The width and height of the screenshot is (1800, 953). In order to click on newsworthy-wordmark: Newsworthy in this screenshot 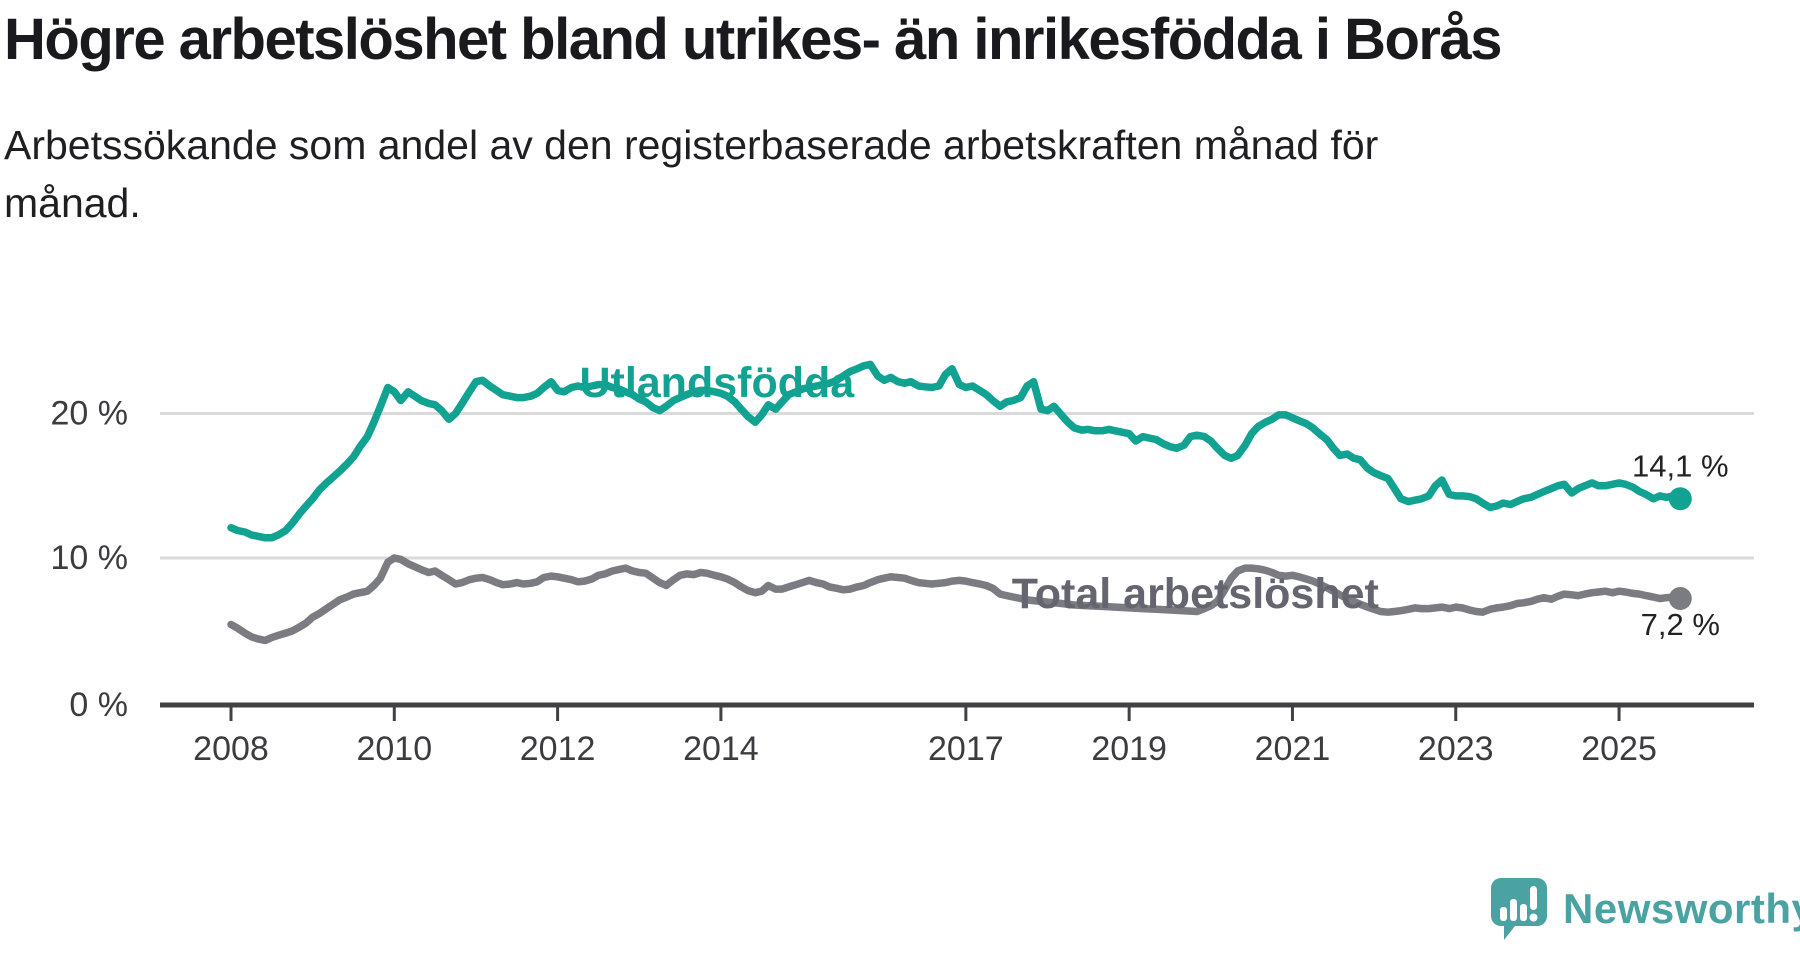, I will do `click(1681, 908)`.